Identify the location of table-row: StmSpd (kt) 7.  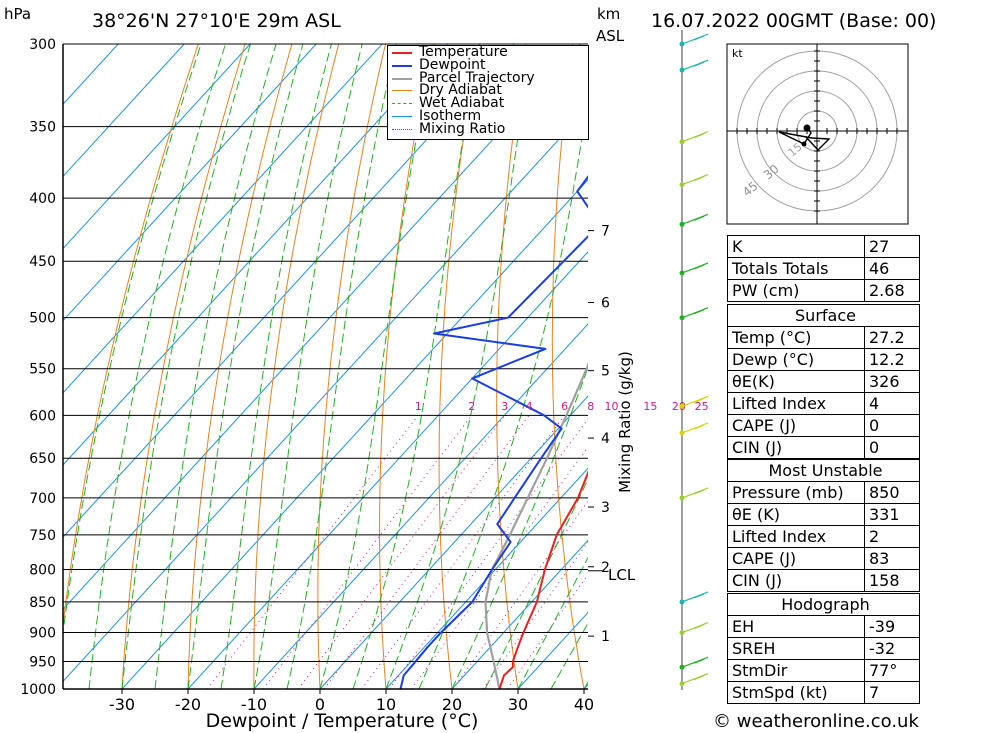
(823, 692).